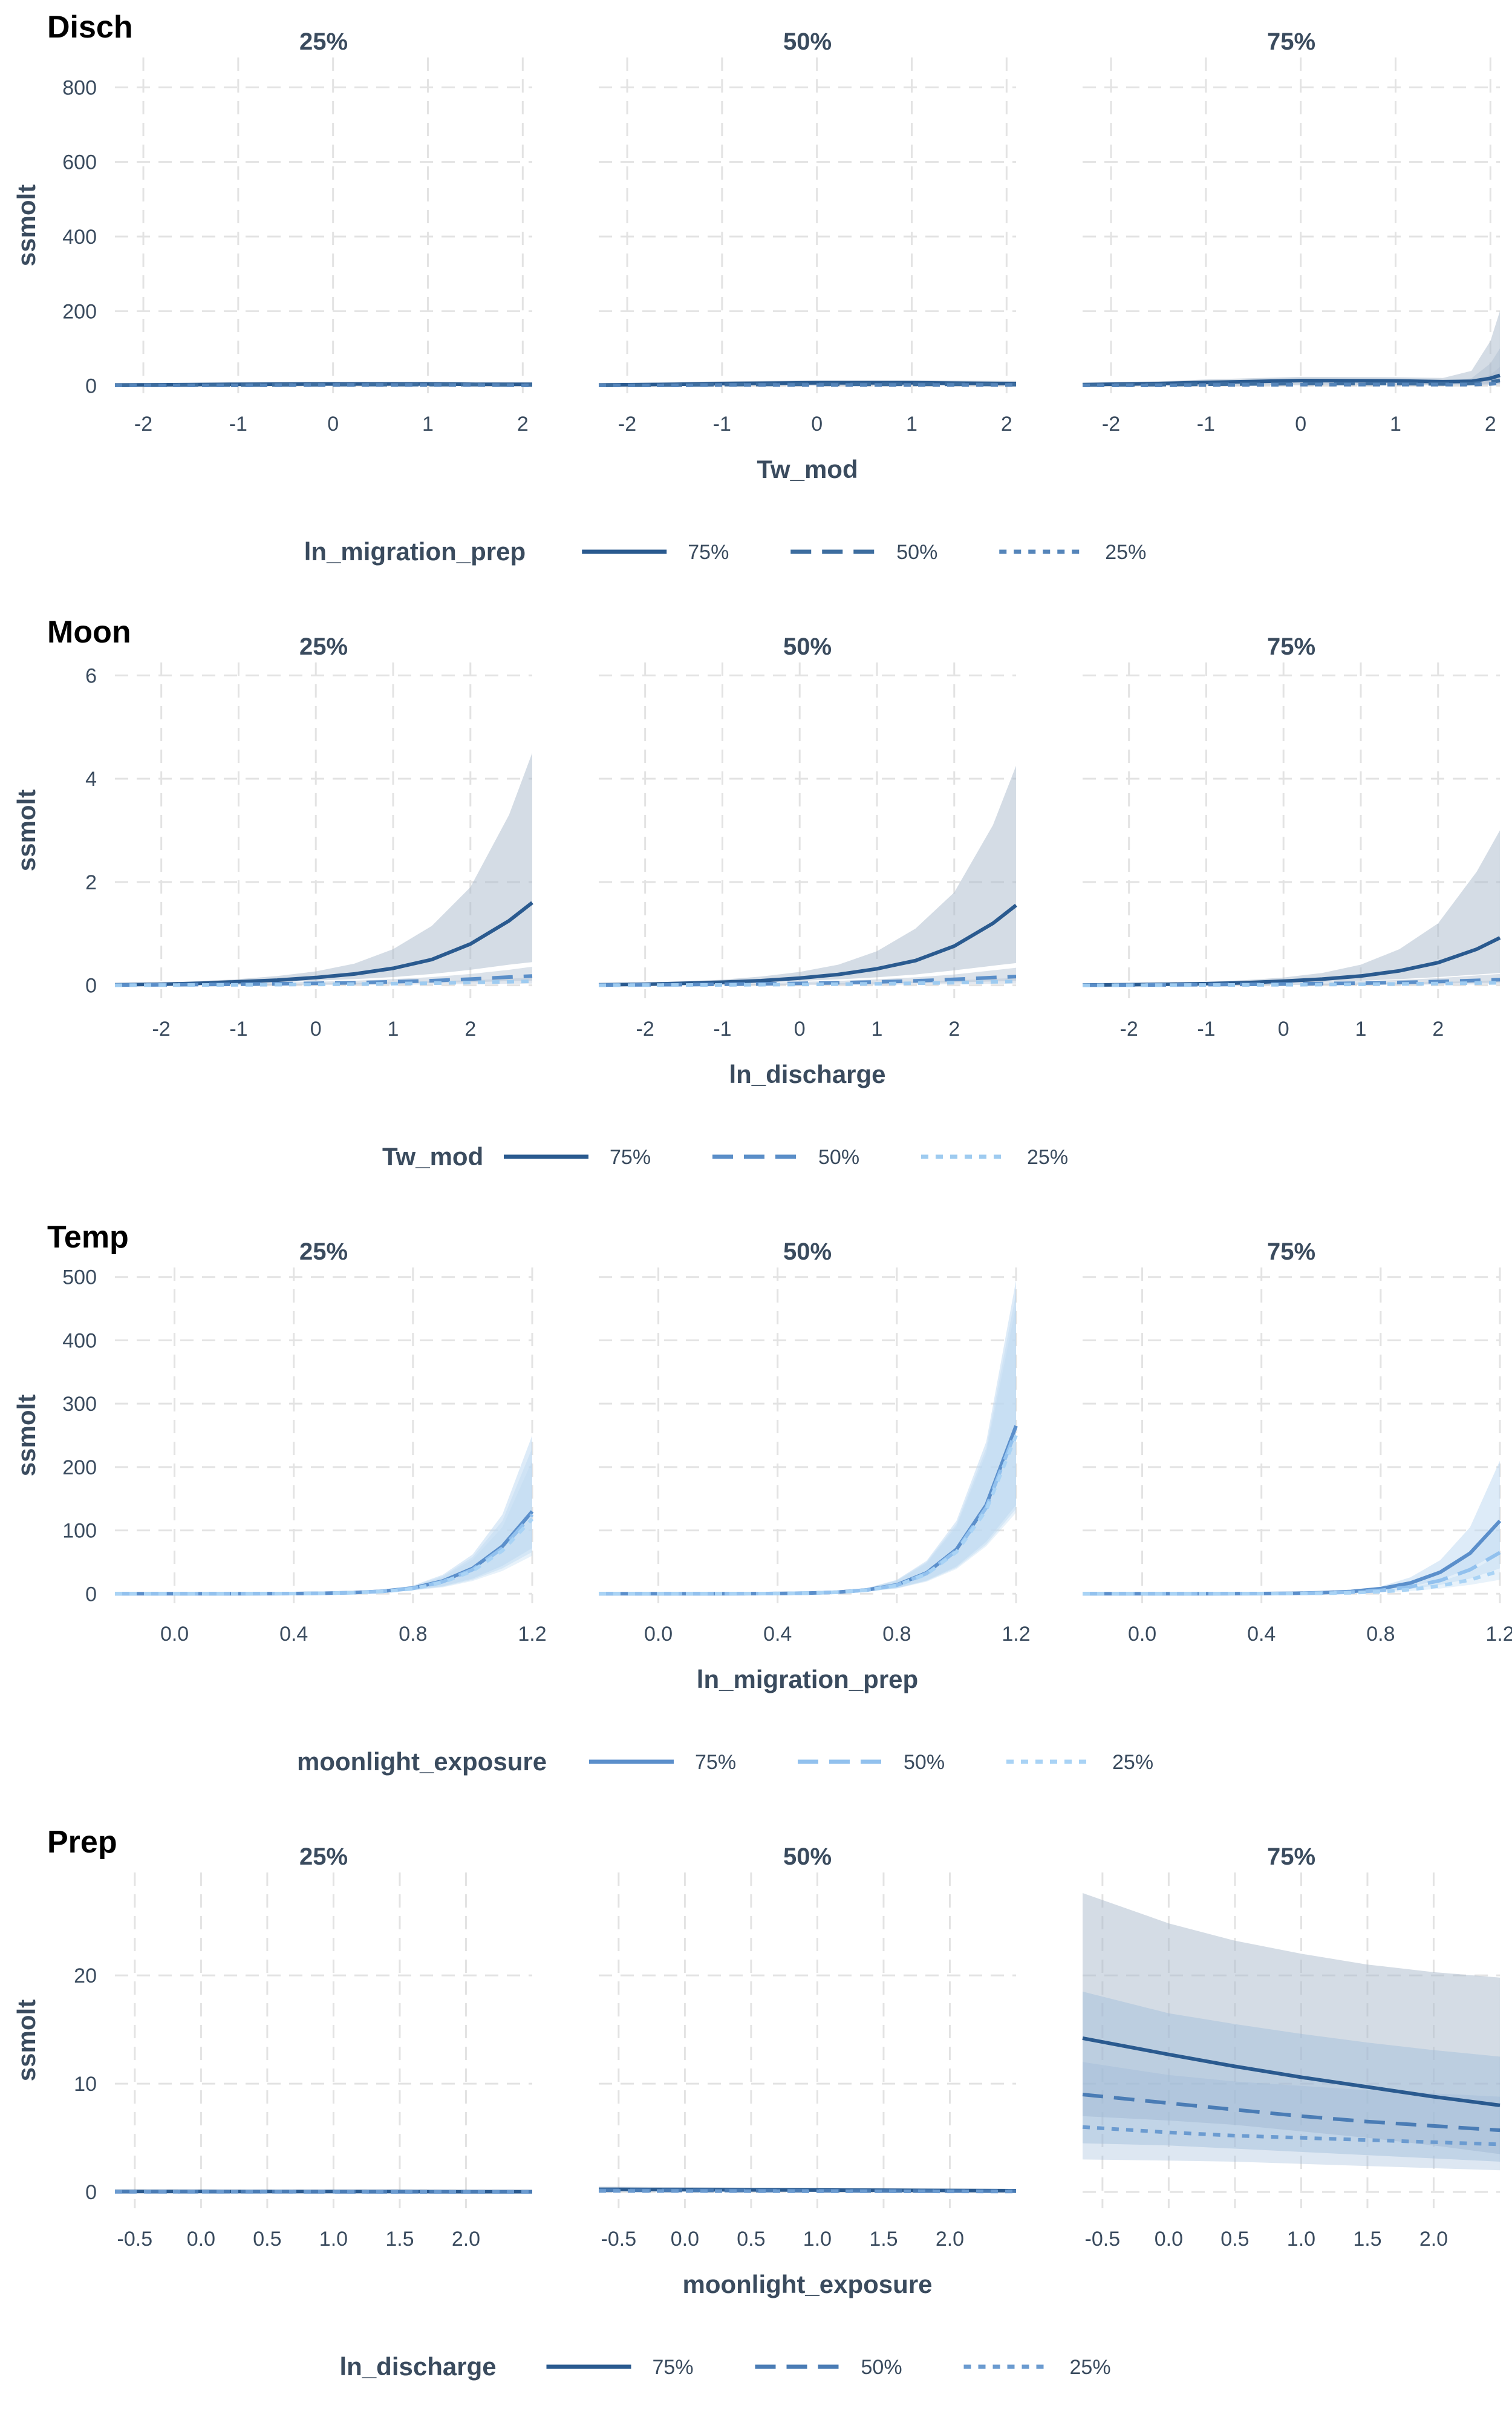  I want to click on facet-panel: 75% -2 -1 0 1 2, so click(1291, 837).